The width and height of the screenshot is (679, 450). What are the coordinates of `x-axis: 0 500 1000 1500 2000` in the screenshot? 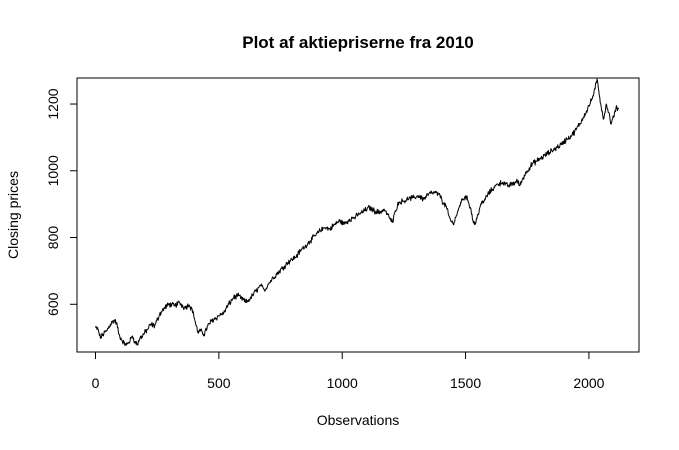 It's located at (348, 371).